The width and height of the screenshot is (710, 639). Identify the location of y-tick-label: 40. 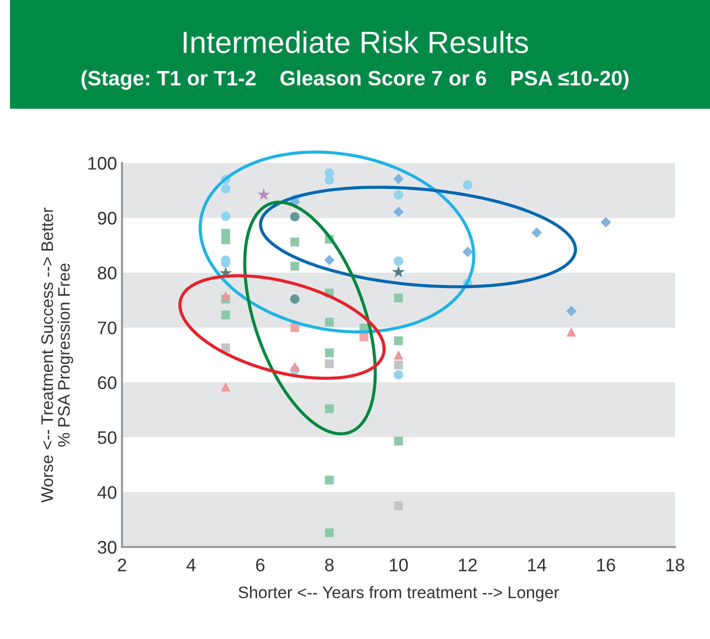
(106, 492).